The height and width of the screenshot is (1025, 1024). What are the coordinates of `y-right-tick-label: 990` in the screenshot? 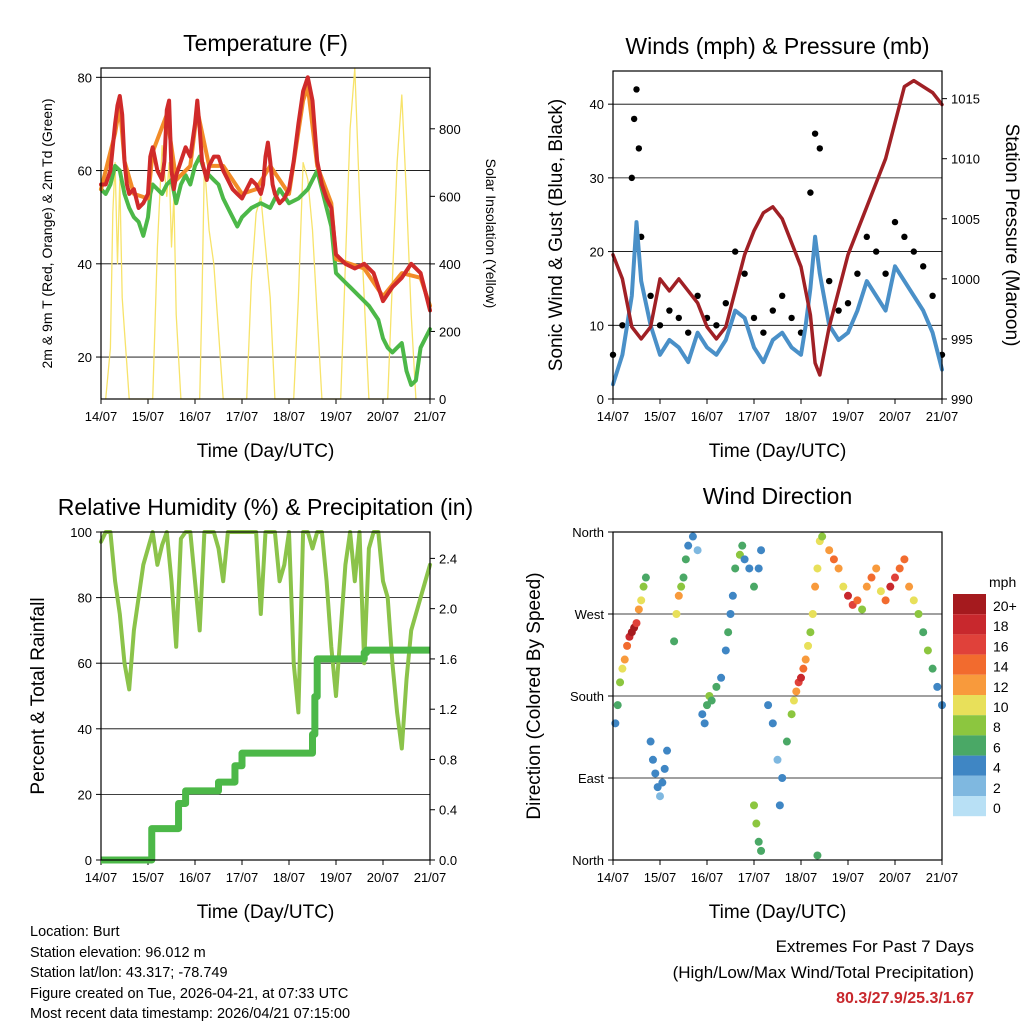 It's located at (962, 399).